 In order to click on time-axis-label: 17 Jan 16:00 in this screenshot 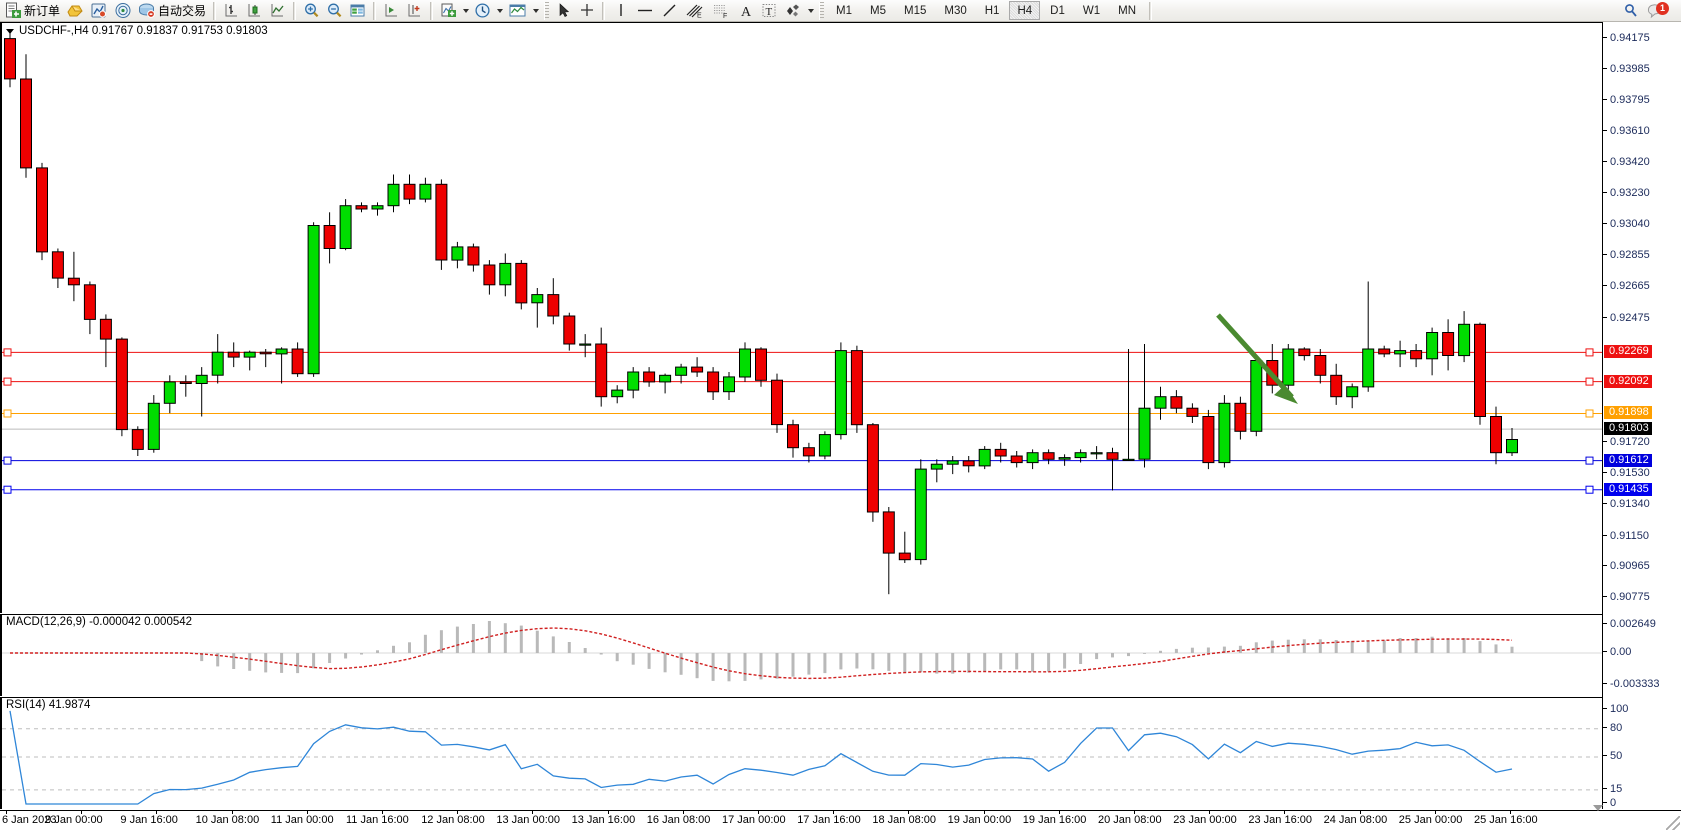, I will do `click(829, 820)`.